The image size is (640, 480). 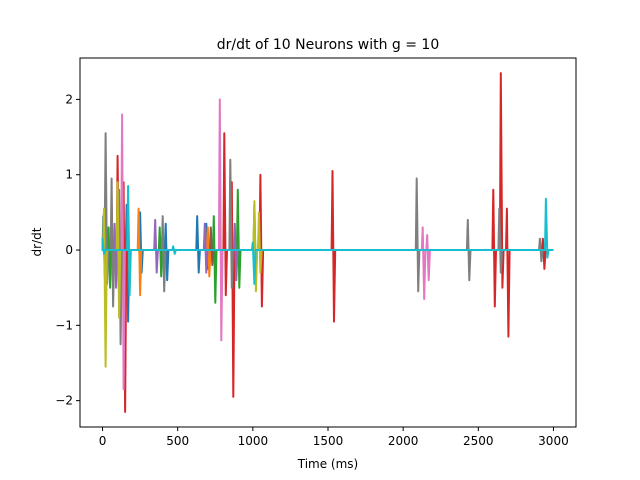 I want to click on x-tick-label: 1500, so click(x=328, y=441).